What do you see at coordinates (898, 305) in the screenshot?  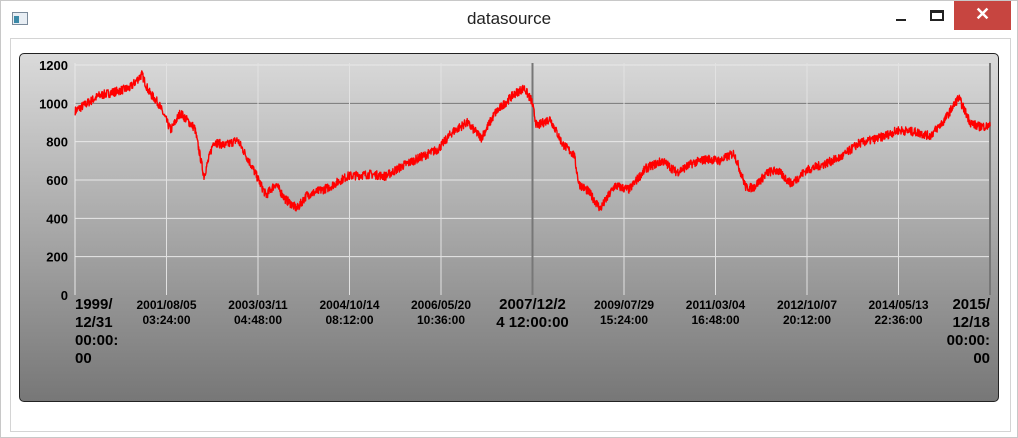 I see `x-tick-text: 2014/05/13` at bounding box center [898, 305].